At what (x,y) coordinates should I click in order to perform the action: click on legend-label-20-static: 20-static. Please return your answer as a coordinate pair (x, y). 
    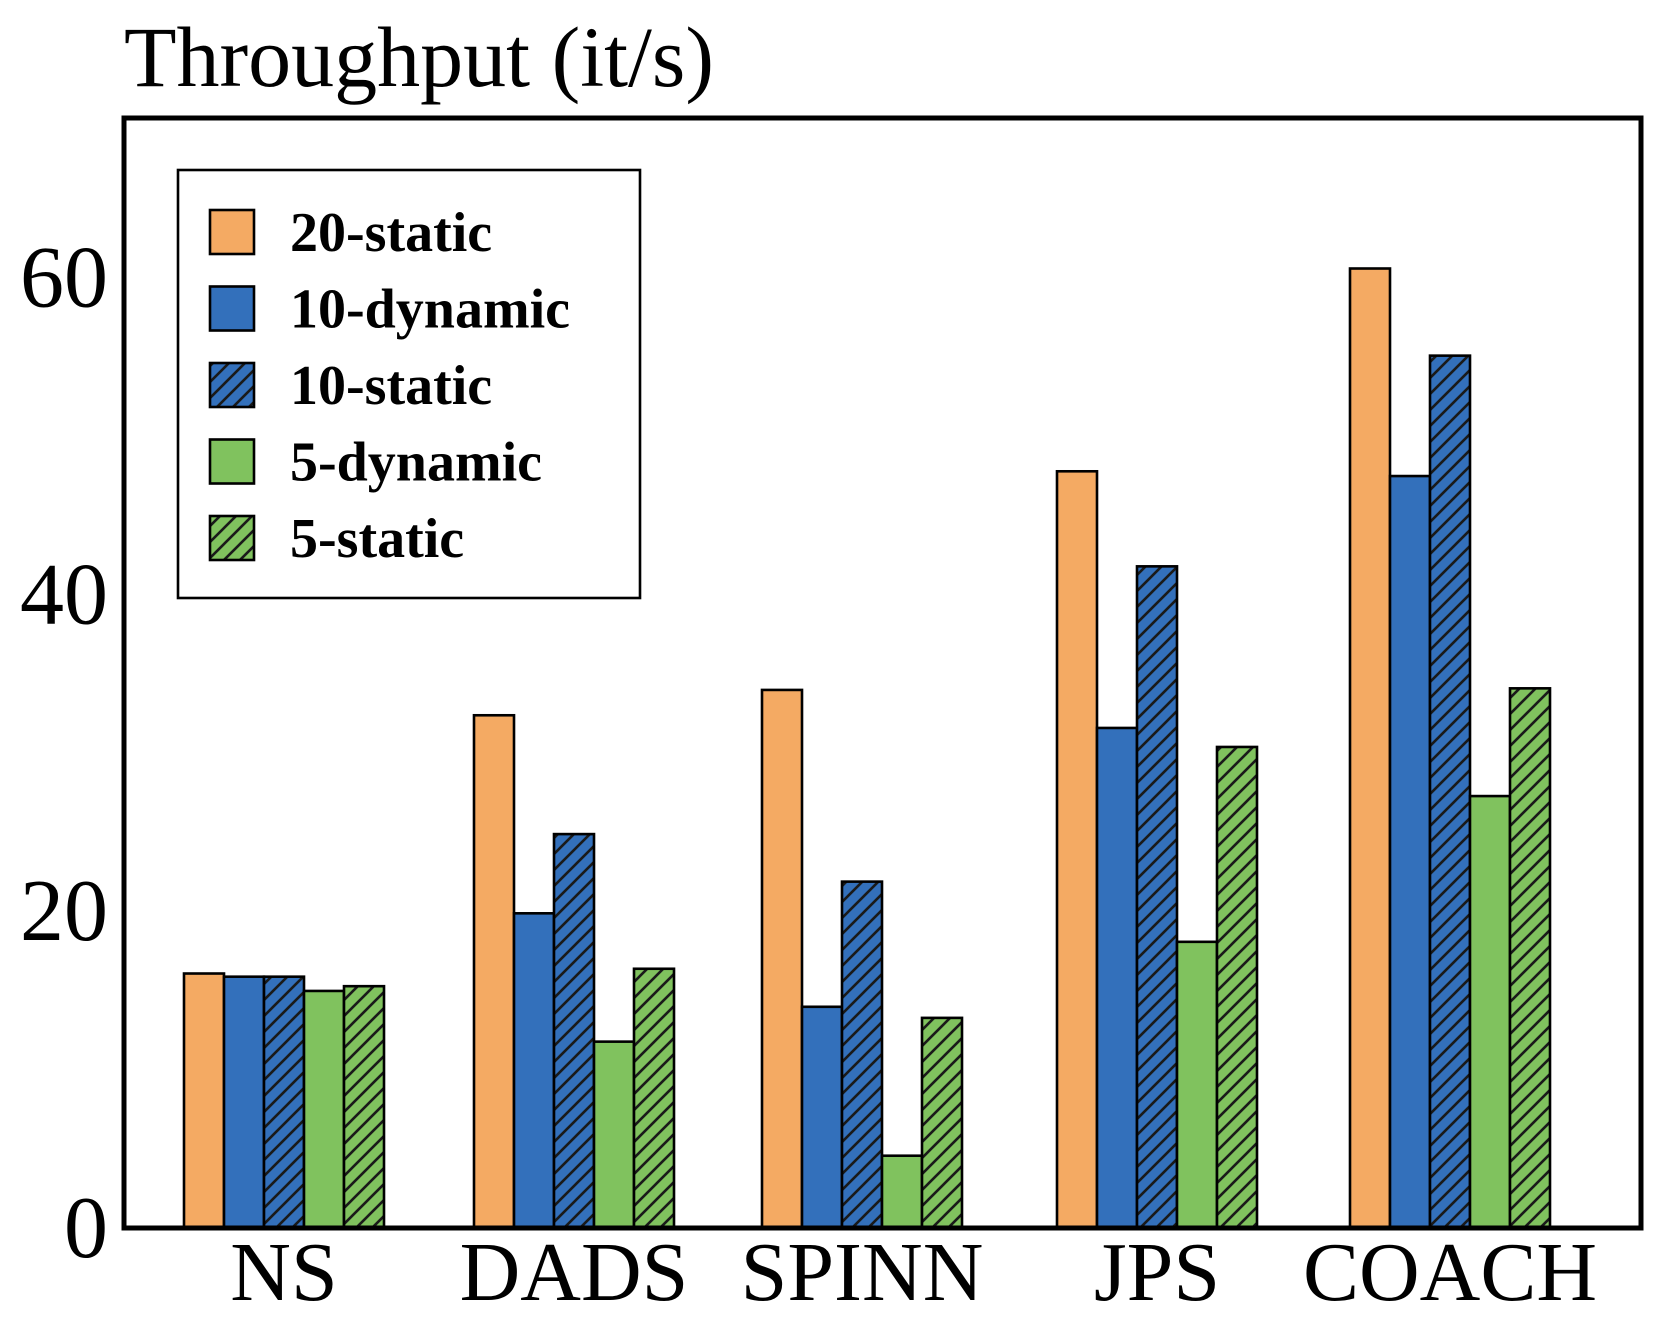
    Looking at the image, I should click on (391, 233).